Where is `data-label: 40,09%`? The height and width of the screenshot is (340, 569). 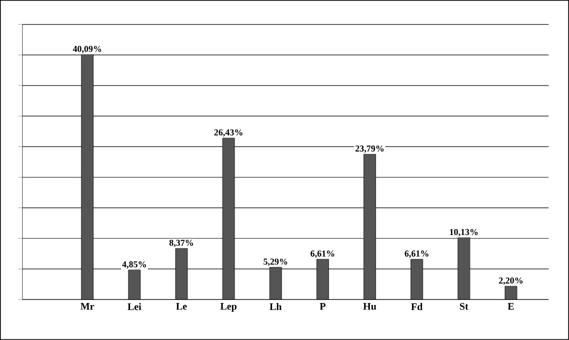
data-label: 40,09% is located at coordinates (87, 50).